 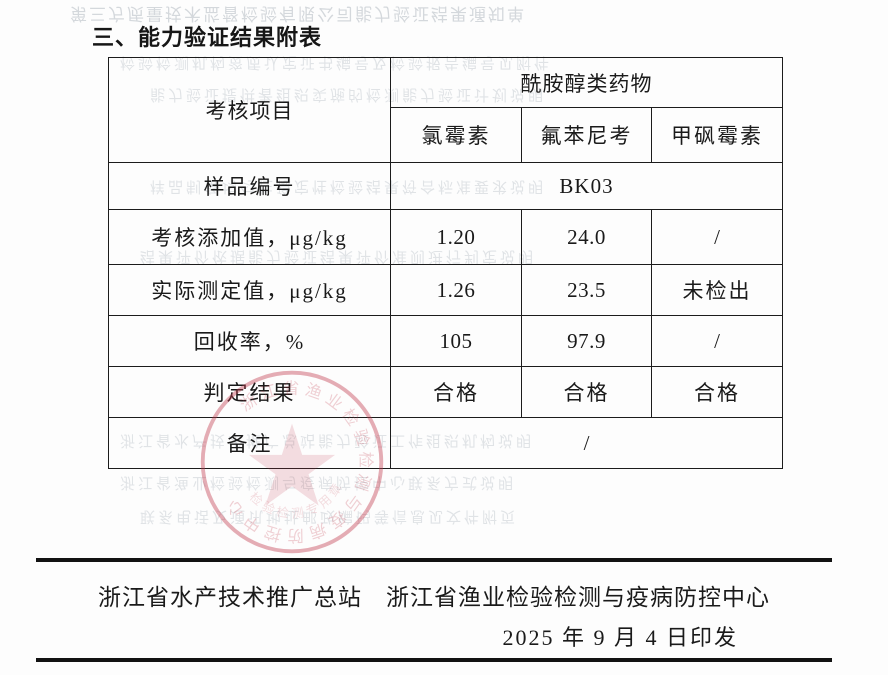 I want to click on header-group-label: 酰胺醇类药物, so click(x=586, y=82).